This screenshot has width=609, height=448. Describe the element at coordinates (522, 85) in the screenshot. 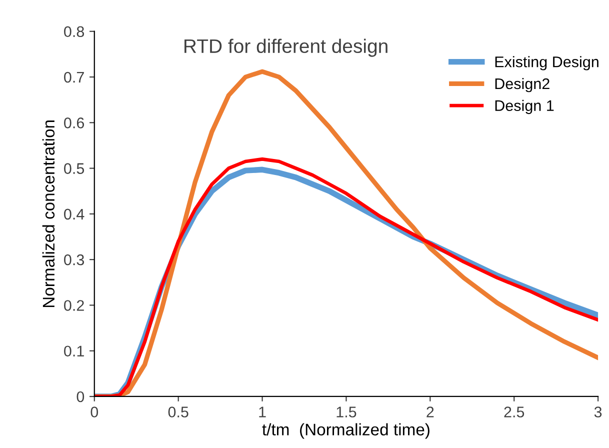

I see `legend-label: Design2` at that location.